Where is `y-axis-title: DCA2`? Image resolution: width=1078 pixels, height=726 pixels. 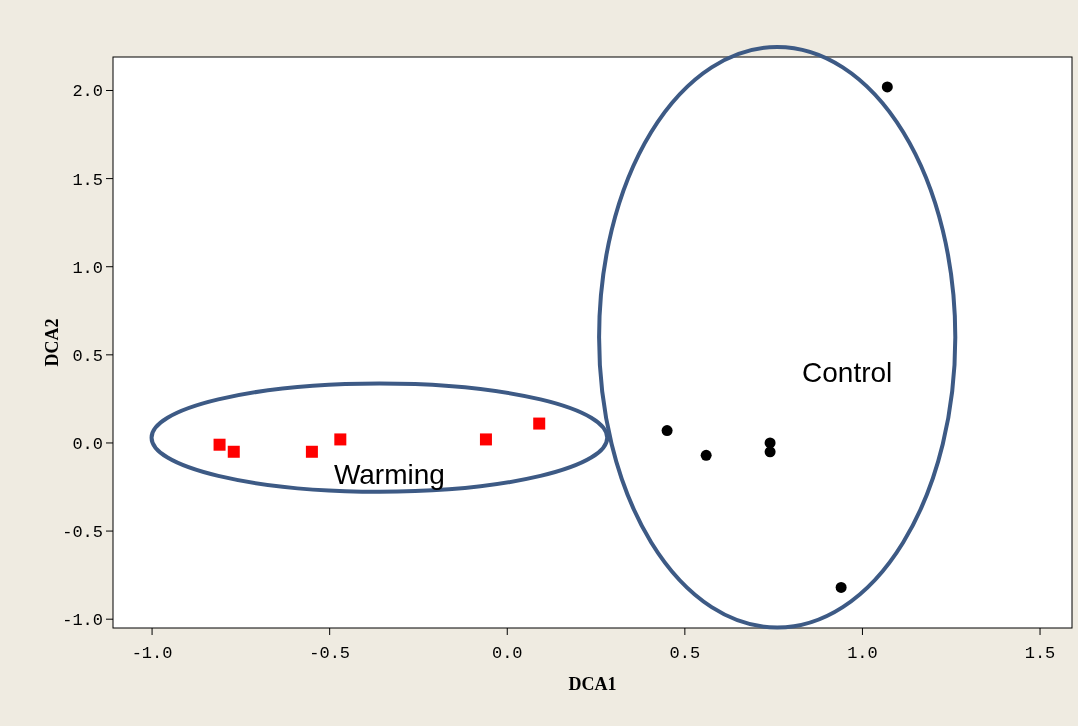 y-axis-title: DCA2 is located at coordinates (52, 342).